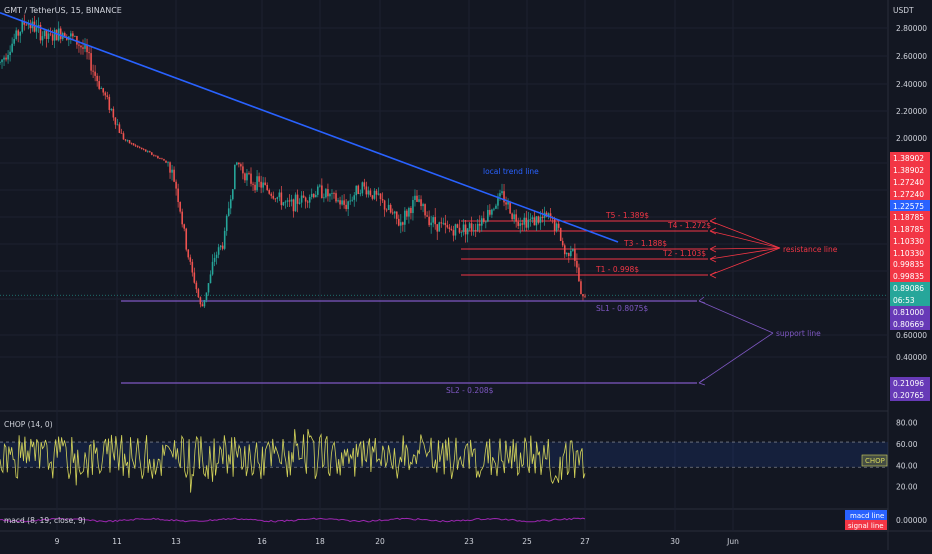 The height and width of the screenshot is (554, 932). Describe the element at coordinates (293, 461) in the screenshot. I see `chop-line` at that location.